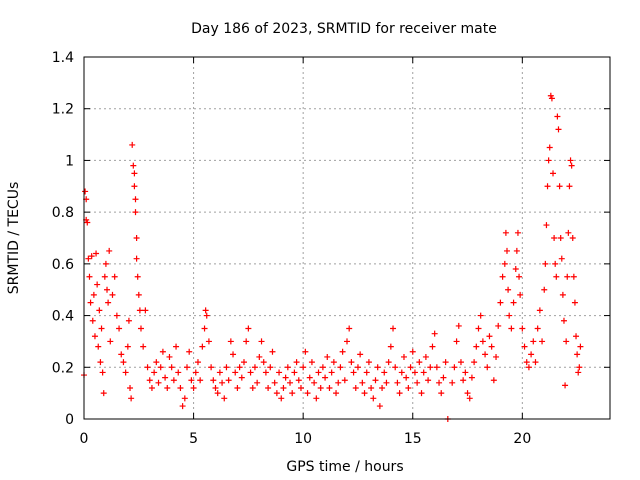 Image resolution: width=640 pixels, height=480 pixels. Describe the element at coordinates (63, 213) in the screenshot. I see `y-tick-label: 0.8` at that location.